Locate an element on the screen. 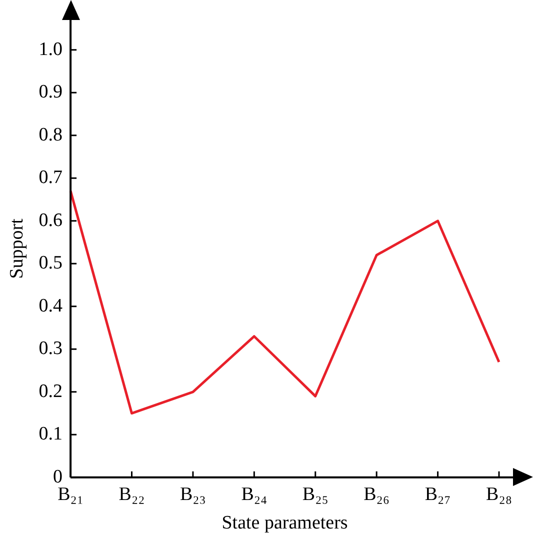 The height and width of the screenshot is (539, 536). y-tick-label: 0.9 is located at coordinates (50, 92).